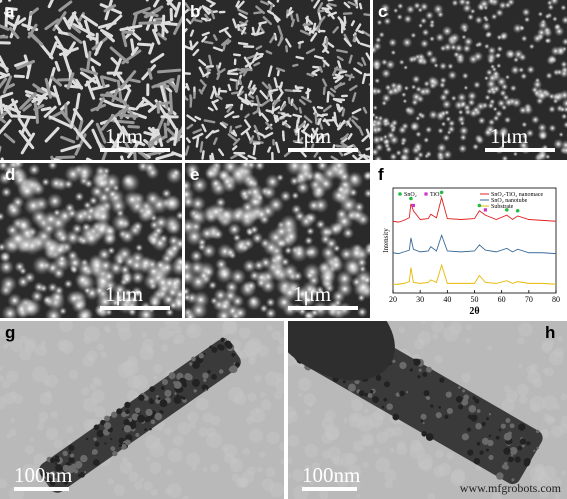 This screenshot has width=567, height=499. Describe the element at coordinates (341, 351) in the screenshot. I see `cluster` at that location.